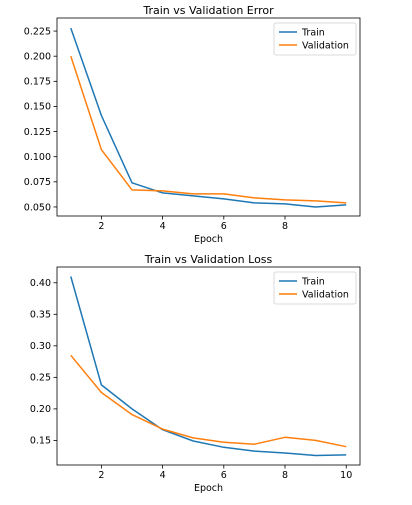 Image resolution: width=412 pixels, height=505 pixels. I want to click on chart-title: Train vs Validation Error, so click(208, 10).